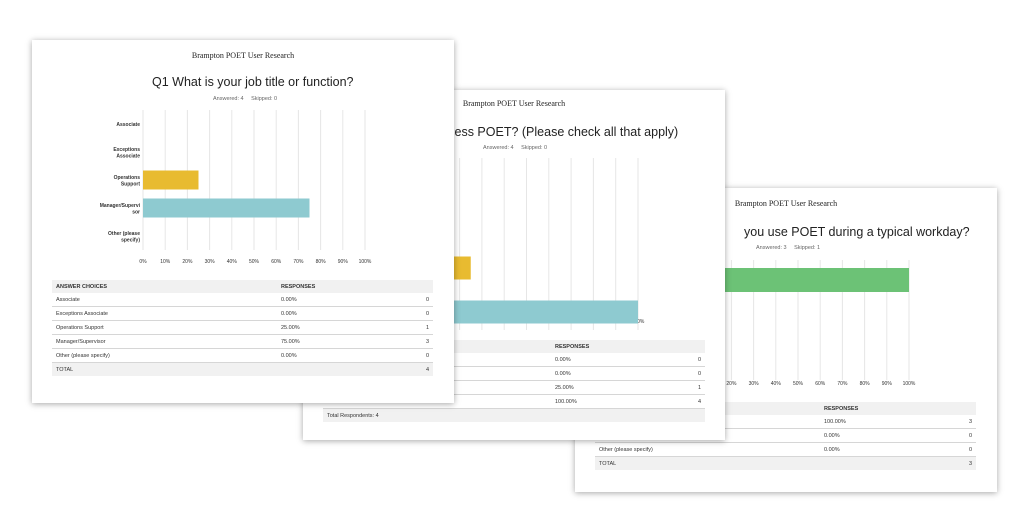 The image size is (1024, 526). What do you see at coordinates (791, 248) in the screenshot?
I see `response-stats: Answered: 3 Skipped: 1` at bounding box center [791, 248].